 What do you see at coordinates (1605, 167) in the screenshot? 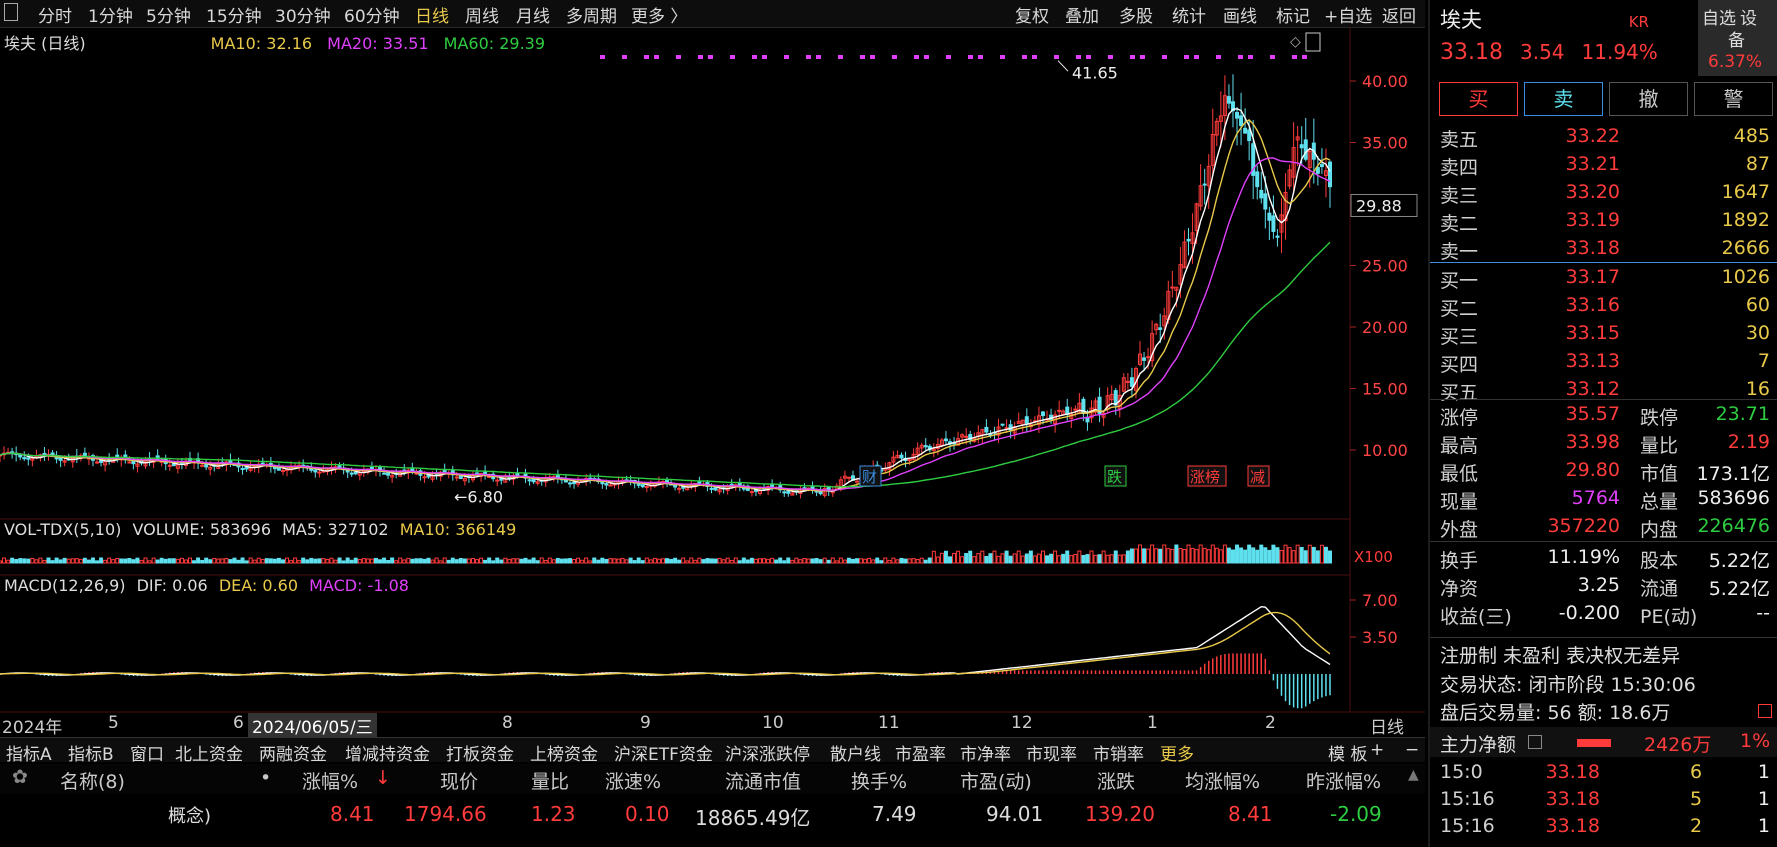
I see `orderbook-row: 卖四 33.21 87` at bounding box center [1605, 167].